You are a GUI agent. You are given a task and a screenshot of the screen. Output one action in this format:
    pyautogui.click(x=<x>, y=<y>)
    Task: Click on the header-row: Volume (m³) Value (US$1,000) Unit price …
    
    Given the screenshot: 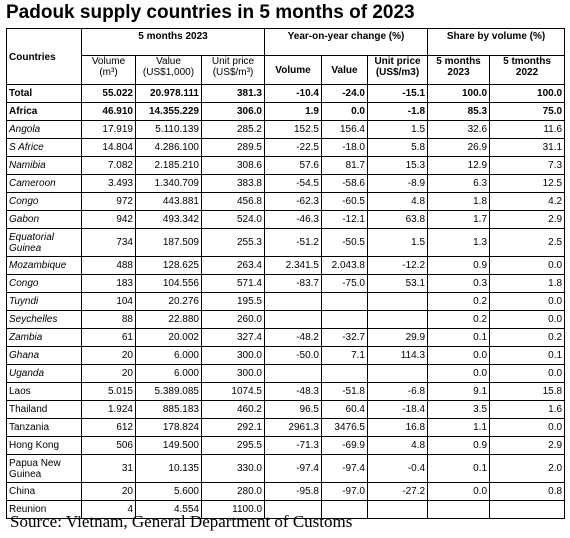 What is the action you would take?
    pyautogui.click(x=286, y=70)
    